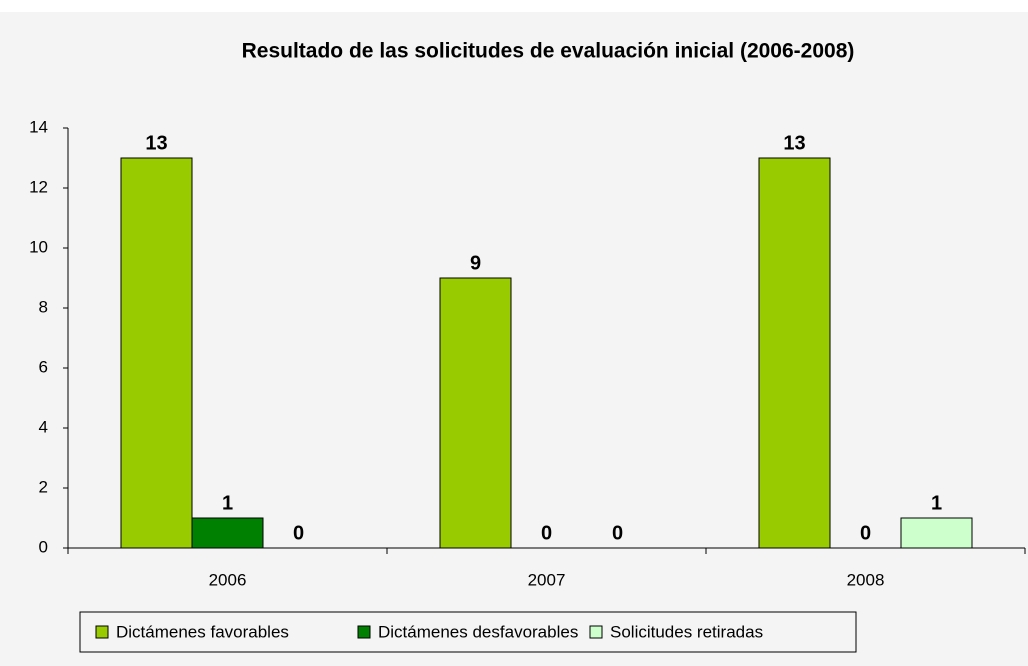  I want to click on y-tick-label: 0, so click(43, 546).